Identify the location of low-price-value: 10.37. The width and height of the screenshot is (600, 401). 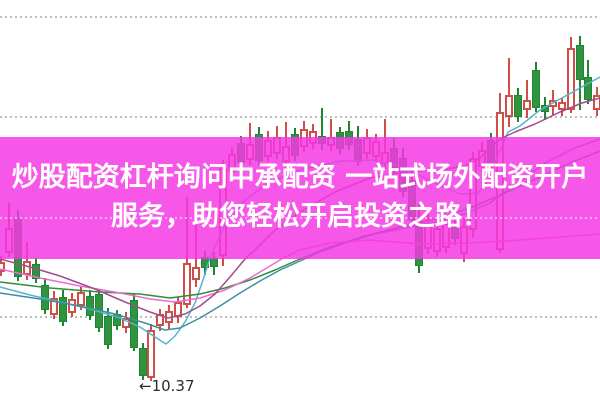
(173, 386).